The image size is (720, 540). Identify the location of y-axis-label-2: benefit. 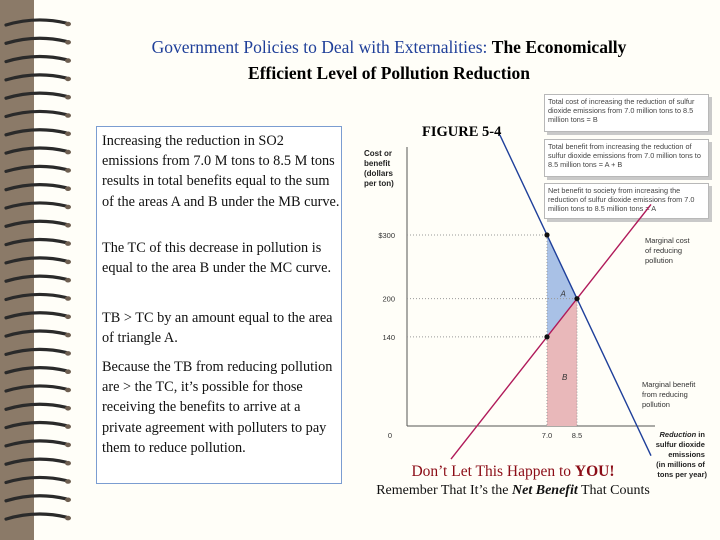
(377, 163).